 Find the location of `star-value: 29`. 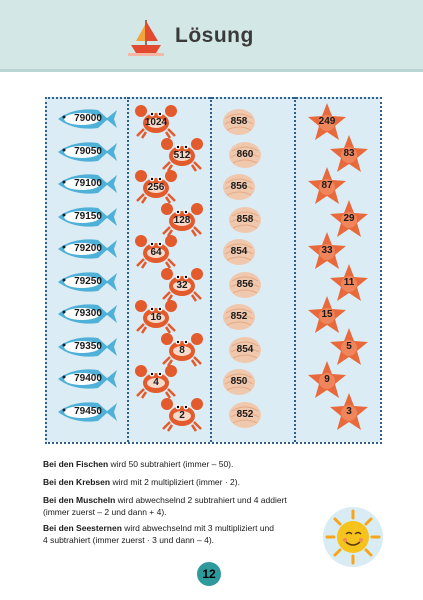

star-value: 29 is located at coordinates (349, 218).